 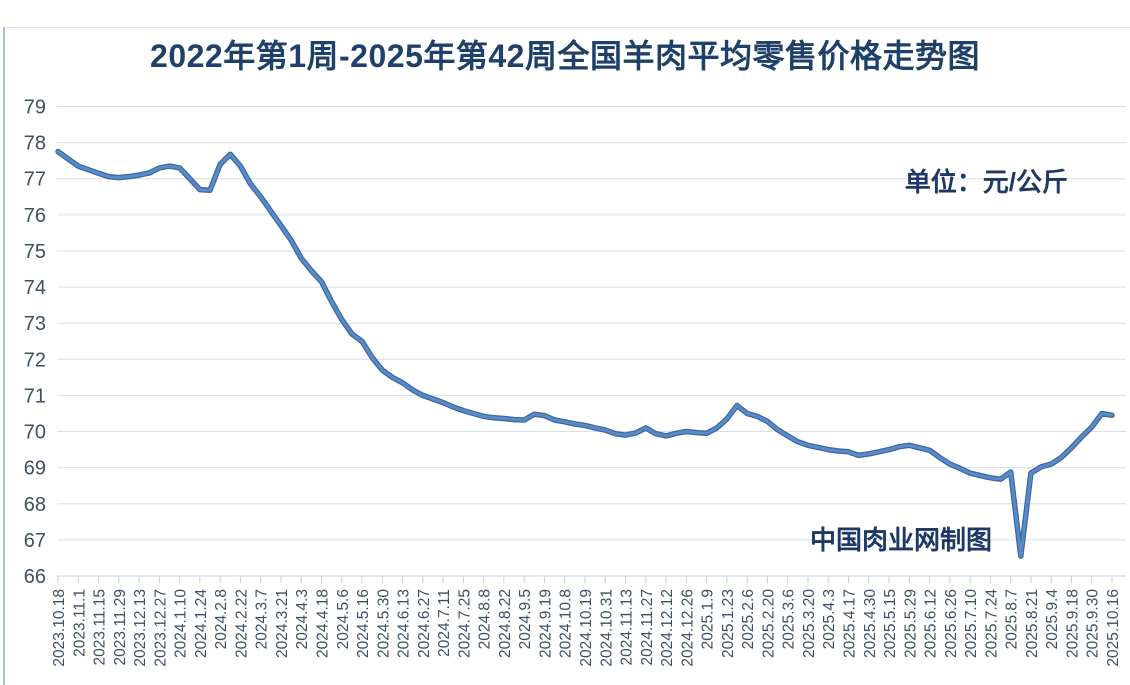 What do you see at coordinates (444, 623) in the screenshot?
I see `x-axis-label-19: 2024.7.11` at bounding box center [444, 623].